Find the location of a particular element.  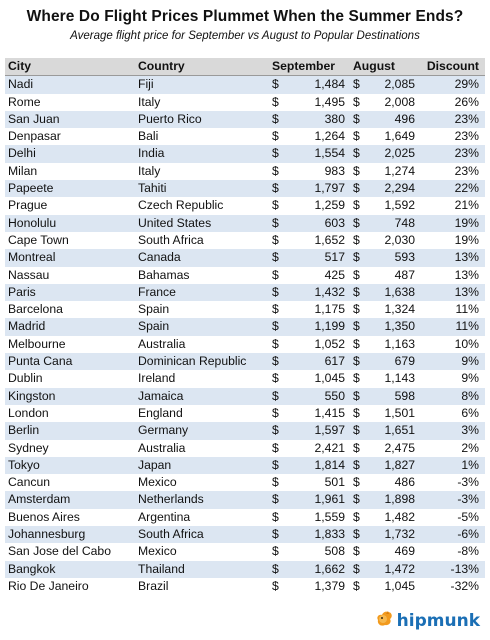

table-row: Bangkok Thailand $1,662 $1,472 -13% is located at coordinates (245, 569).